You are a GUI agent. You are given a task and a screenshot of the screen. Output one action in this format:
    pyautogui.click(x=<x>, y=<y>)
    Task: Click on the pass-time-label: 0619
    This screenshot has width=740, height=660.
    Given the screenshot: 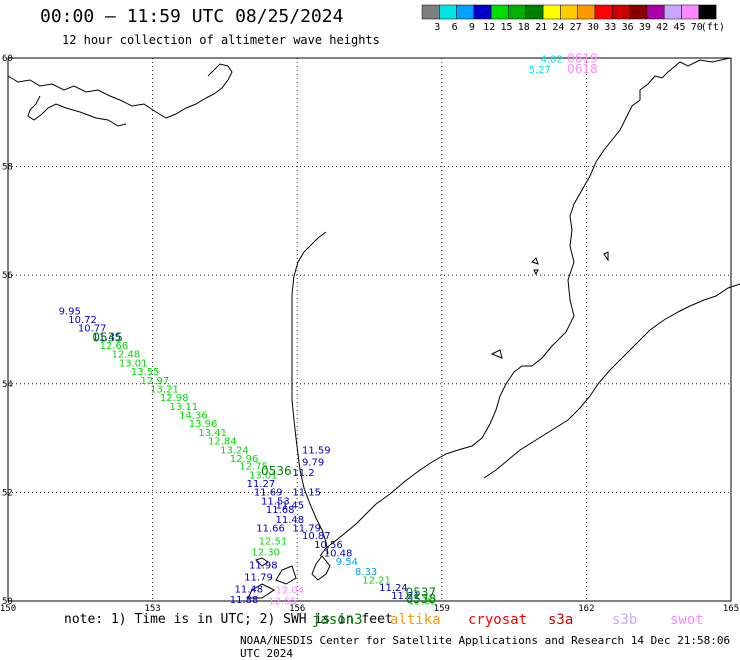 What is the action you would take?
    pyautogui.click(x=582, y=58)
    